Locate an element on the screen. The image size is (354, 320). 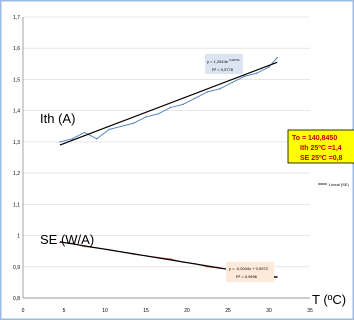
y-tick-labels: 0,8 0,9 1 1,1 1,2 1,3 1,4 1,5 1,6 1,7 is located at coordinates (16, 158).